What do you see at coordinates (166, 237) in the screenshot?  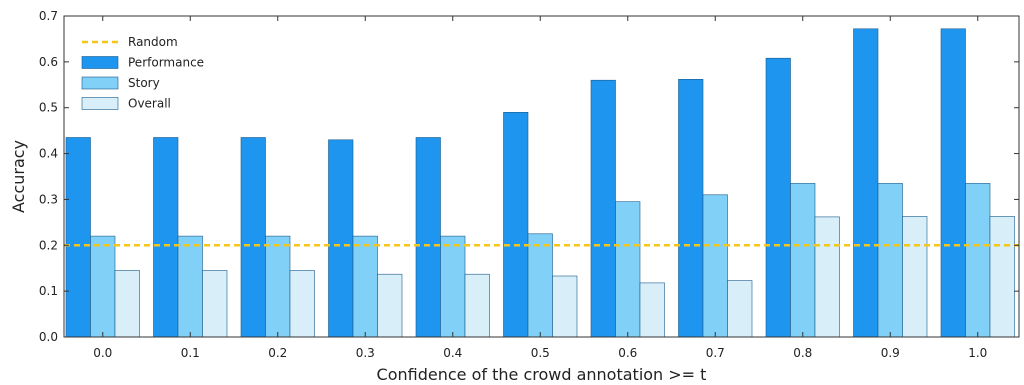 I see `bar-performance-0.1` at bounding box center [166, 237].